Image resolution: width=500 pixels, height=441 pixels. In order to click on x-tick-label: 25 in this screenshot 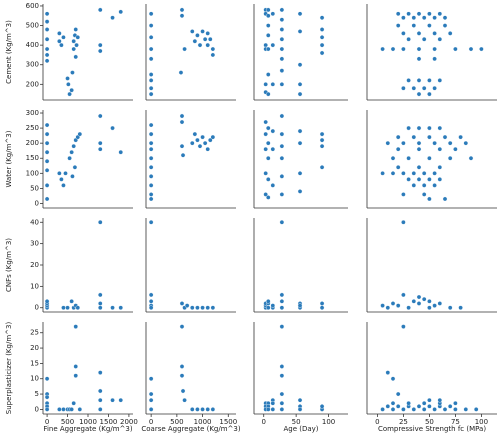, I will do `click(403, 422)`.